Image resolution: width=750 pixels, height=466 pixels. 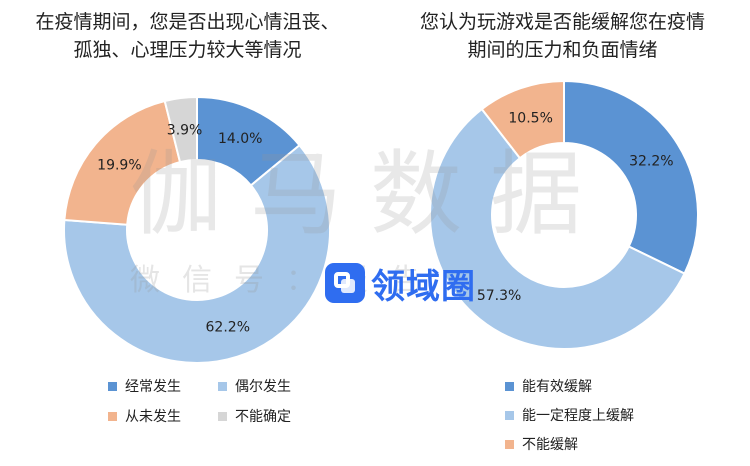 I want to click on logo: 领域圈, so click(x=400, y=283).